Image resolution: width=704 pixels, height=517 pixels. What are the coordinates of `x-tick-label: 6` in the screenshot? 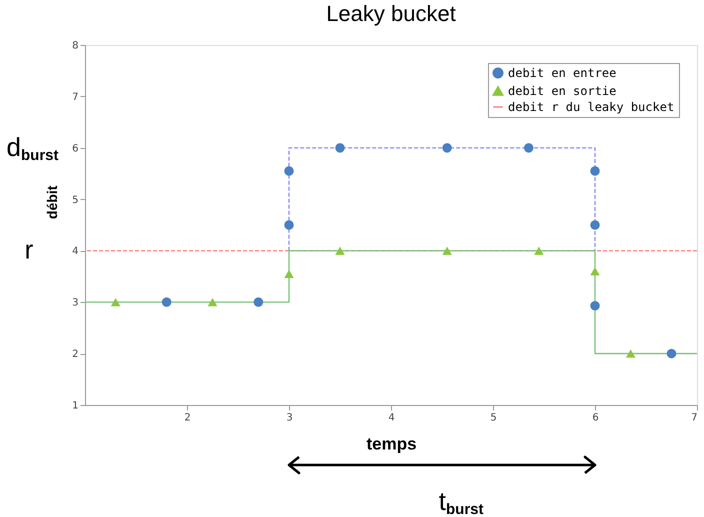 It's located at (595, 418).